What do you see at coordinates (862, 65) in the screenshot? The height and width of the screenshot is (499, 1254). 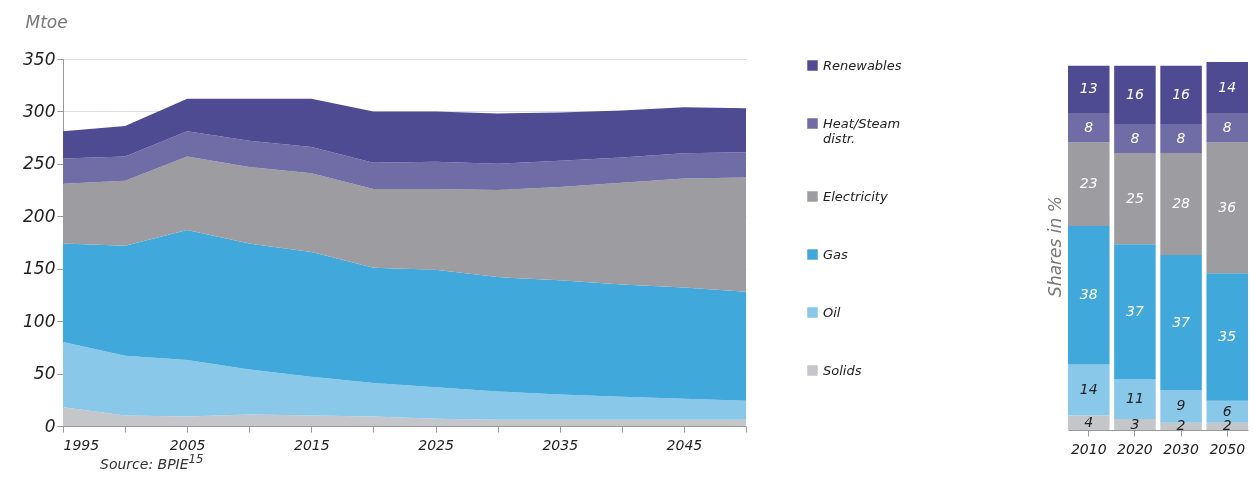 I see `legend-label: Renewables` at bounding box center [862, 65].